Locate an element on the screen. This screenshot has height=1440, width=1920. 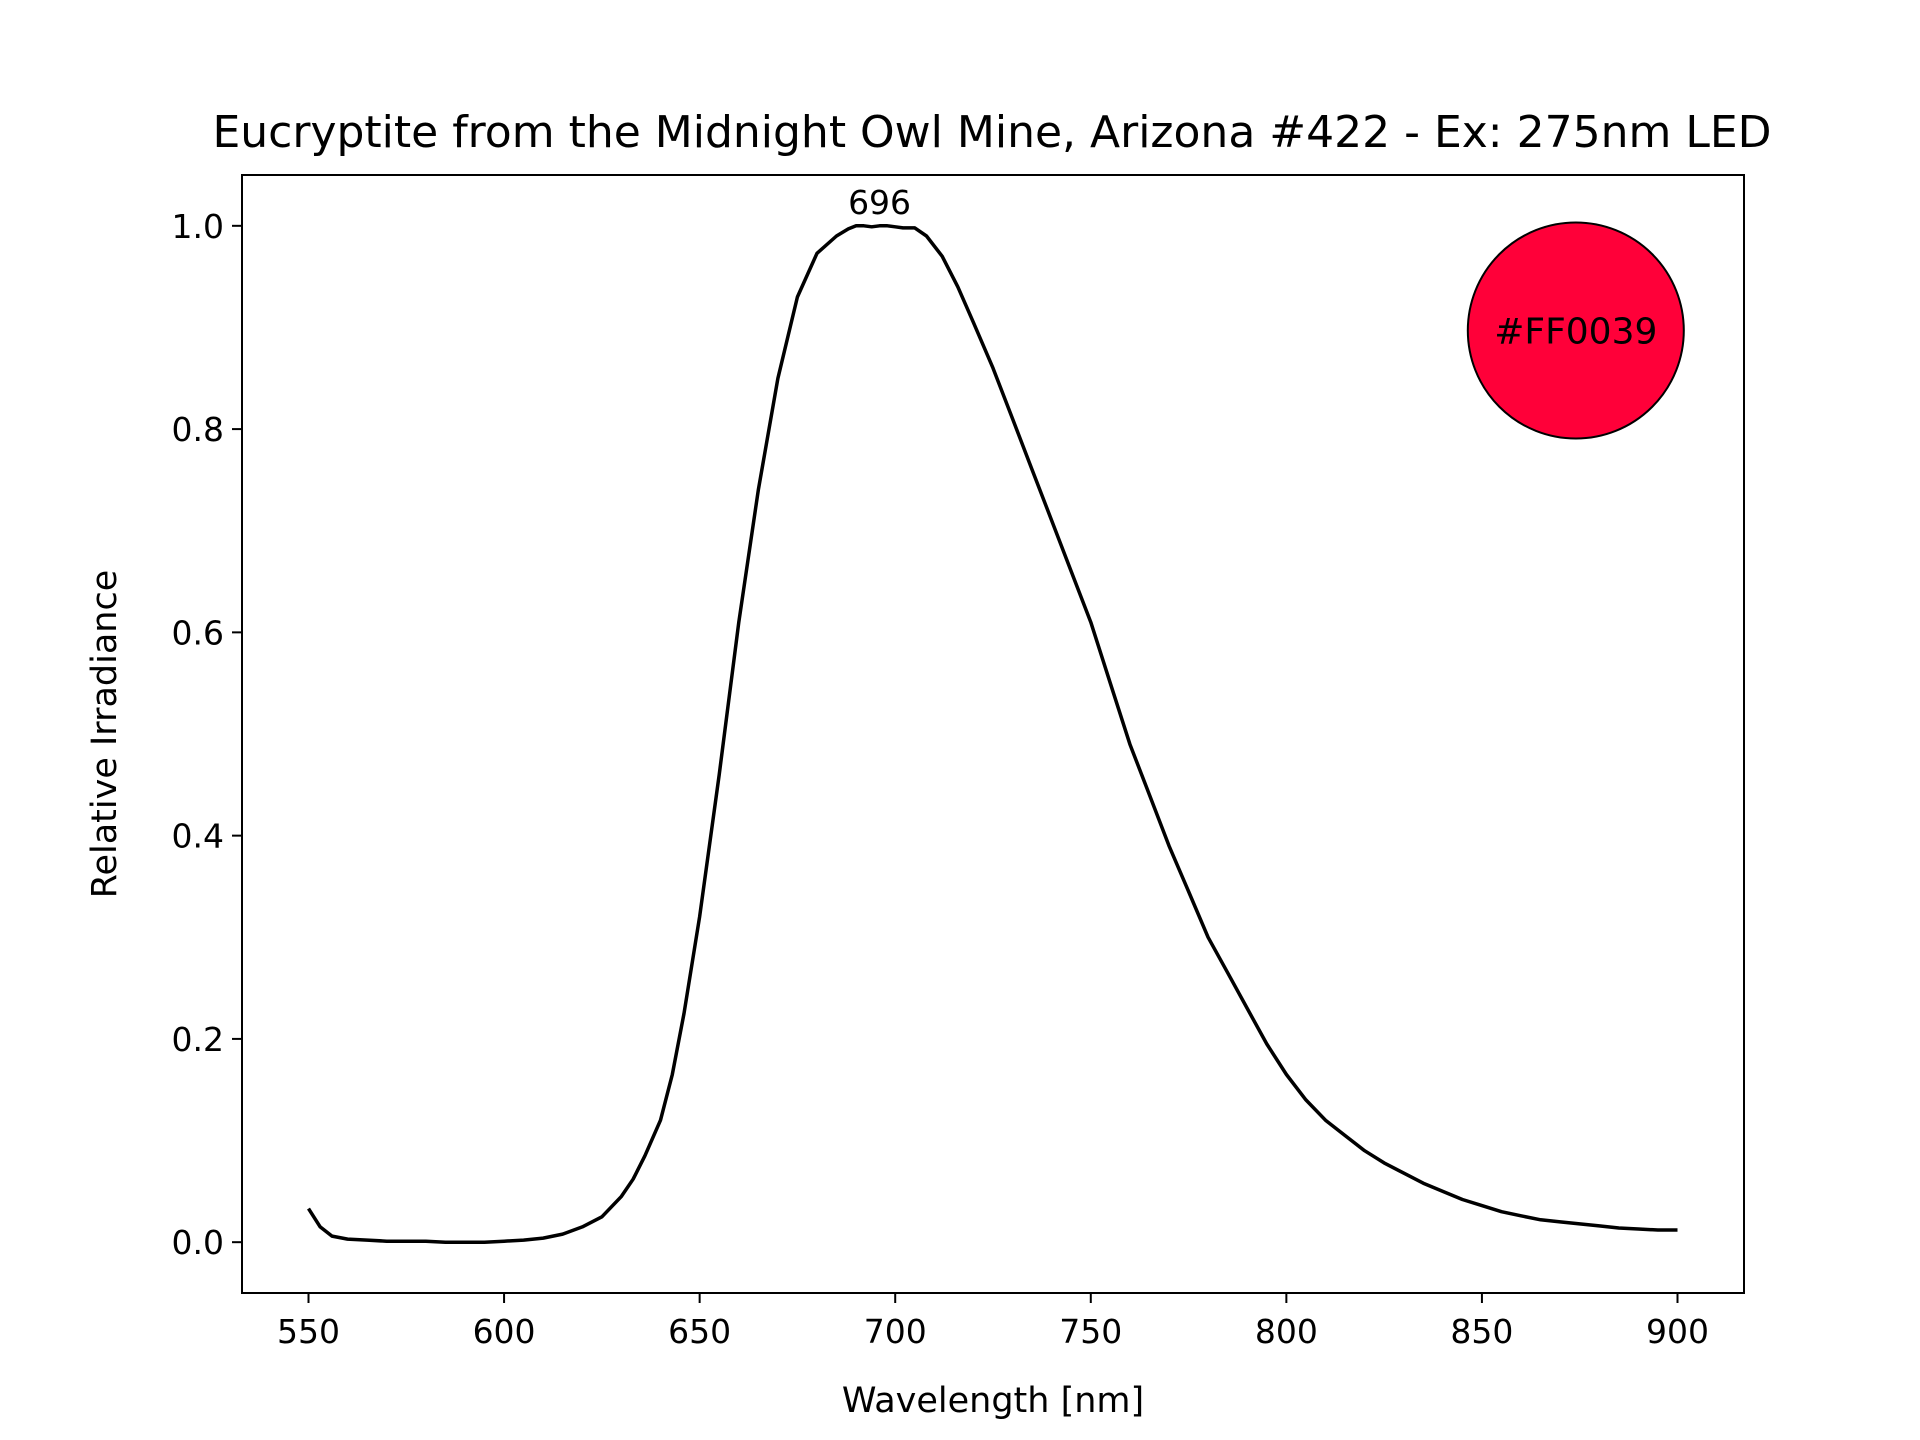
x-tick-label: 850 is located at coordinates (1481, 1331).